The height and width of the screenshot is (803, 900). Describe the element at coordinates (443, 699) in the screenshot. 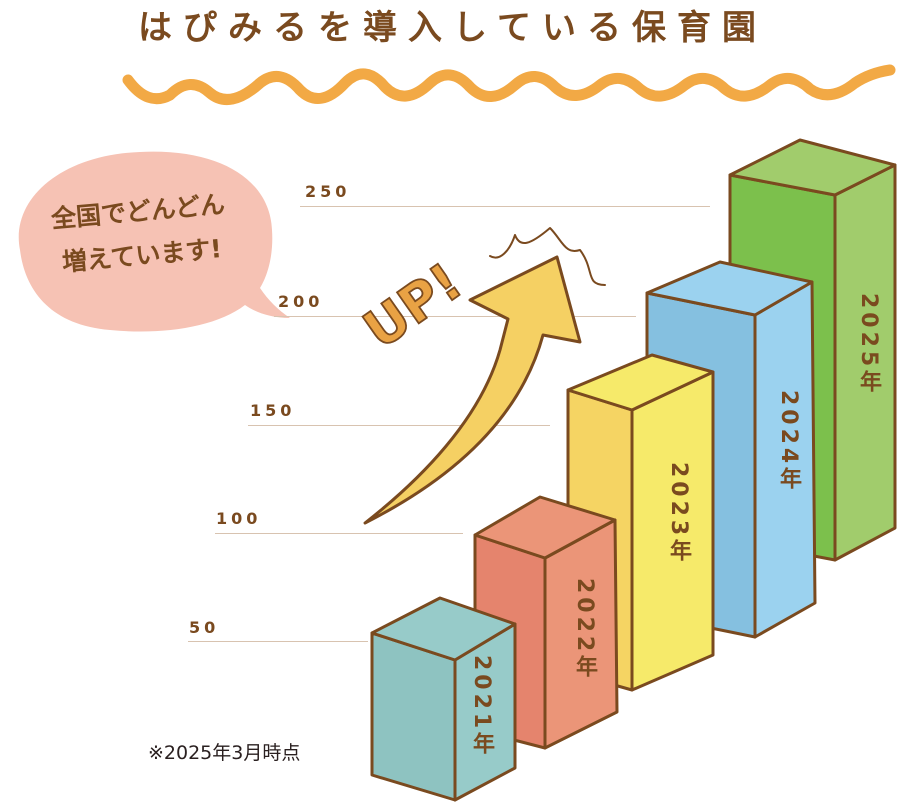

I see `bar-2021` at that location.